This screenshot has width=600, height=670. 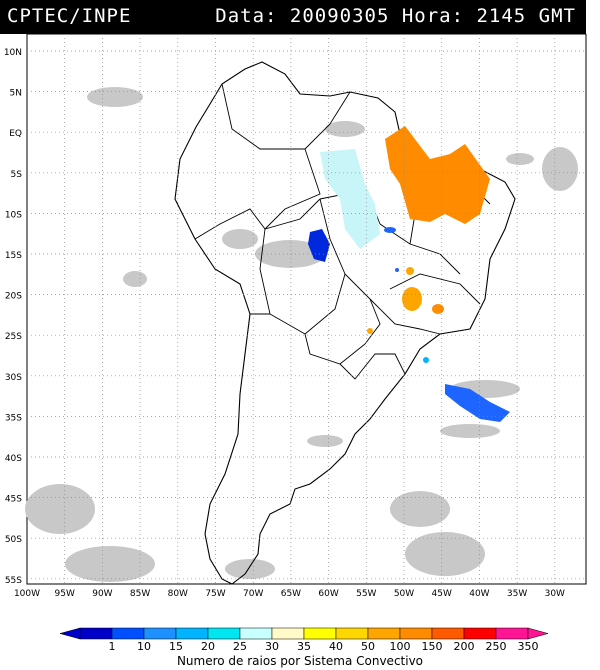 I want to click on lat-label: 20S, so click(x=13, y=297).